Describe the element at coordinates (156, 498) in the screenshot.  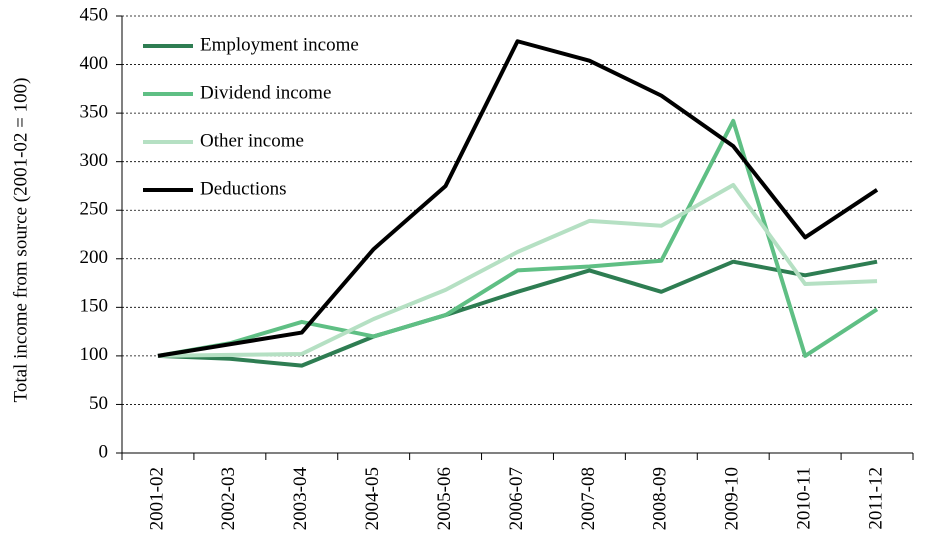
I see `x-tick-label: 2001-02` at that location.